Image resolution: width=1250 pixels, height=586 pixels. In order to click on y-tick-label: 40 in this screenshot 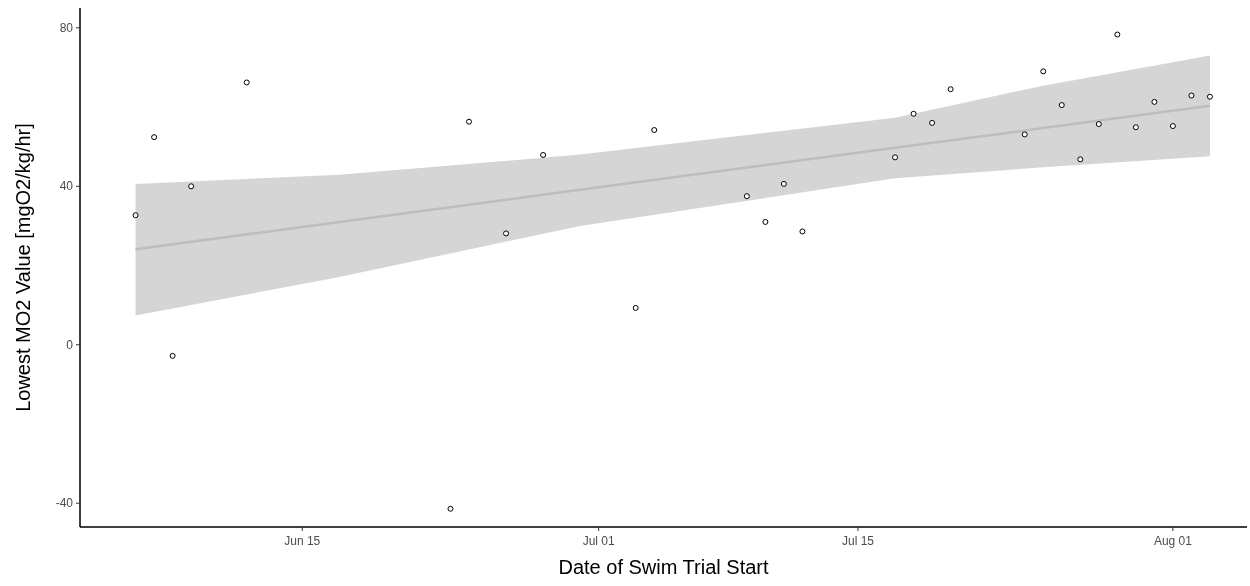, I will do `click(66, 186)`.